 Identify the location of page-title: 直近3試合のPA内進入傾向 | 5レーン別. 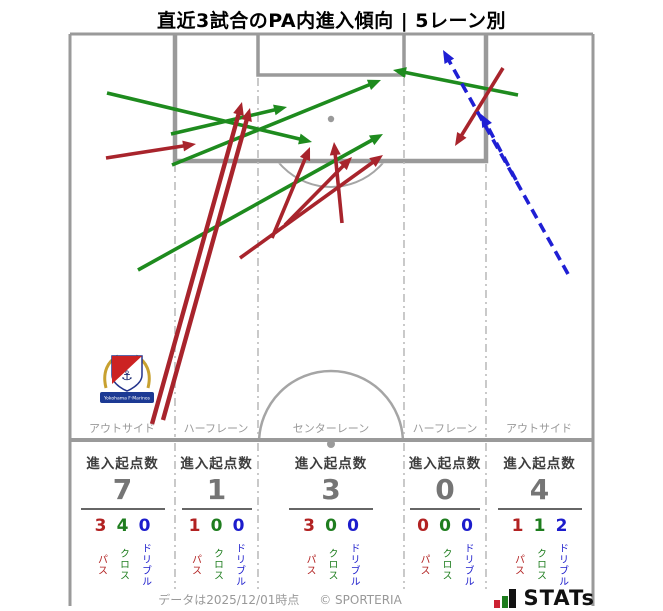
(331, 21).